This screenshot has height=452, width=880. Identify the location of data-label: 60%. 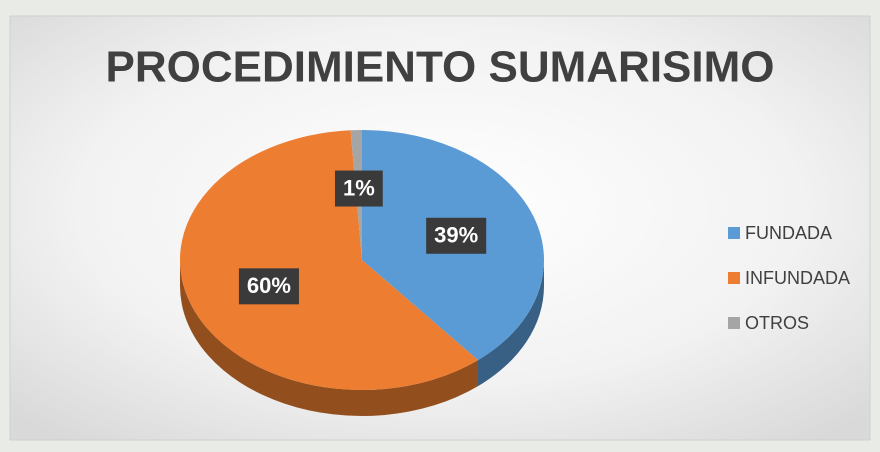
(269, 285).